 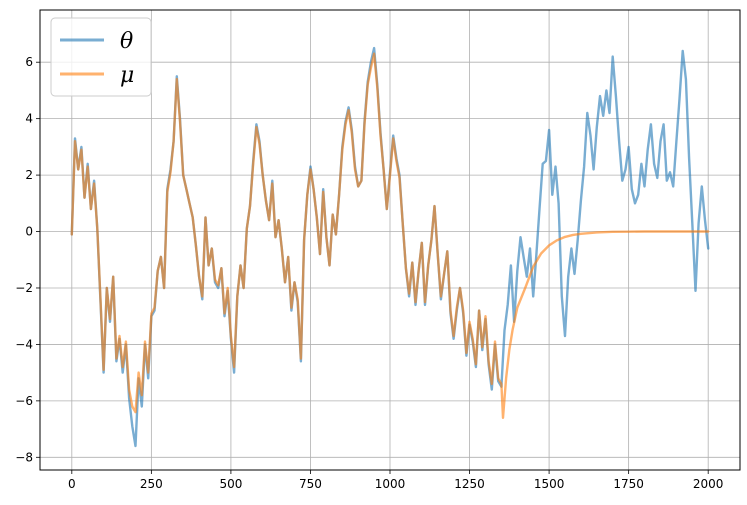 What do you see at coordinates (469, 484) in the screenshot?
I see `x-tick-label: 1250` at bounding box center [469, 484].